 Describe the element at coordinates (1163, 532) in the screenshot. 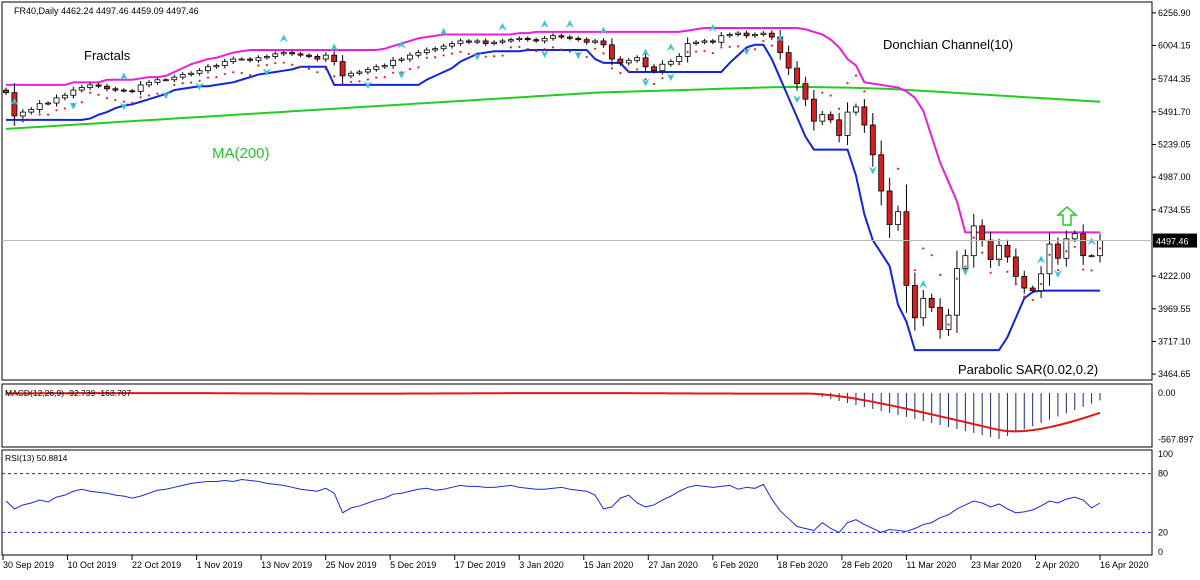

I see `rsi-tick-label: 20` at that location.